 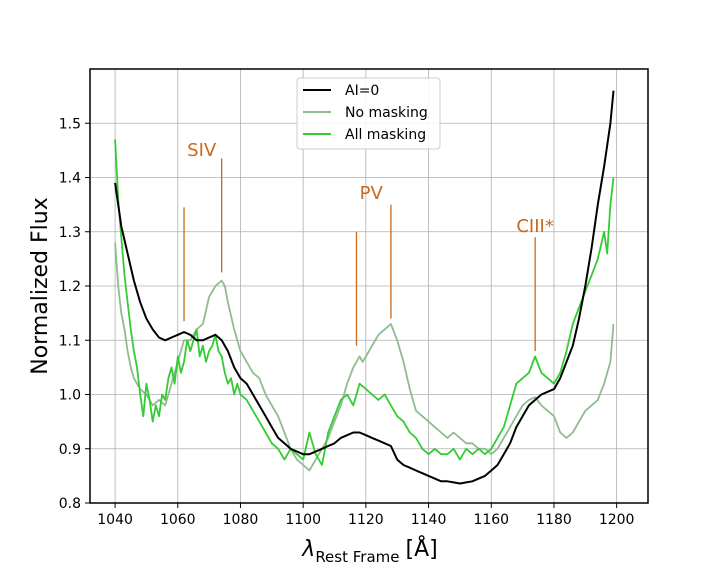 What do you see at coordinates (429, 520) in the screenshot?
I see `x-tick-label: 1140` at bounding box center [429, 520].